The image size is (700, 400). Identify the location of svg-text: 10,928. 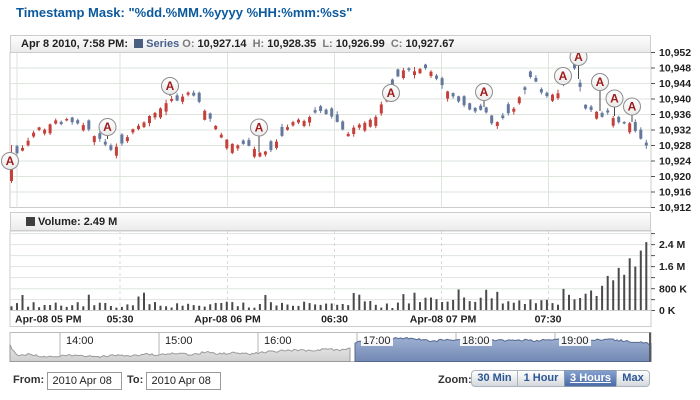
(675, 146).